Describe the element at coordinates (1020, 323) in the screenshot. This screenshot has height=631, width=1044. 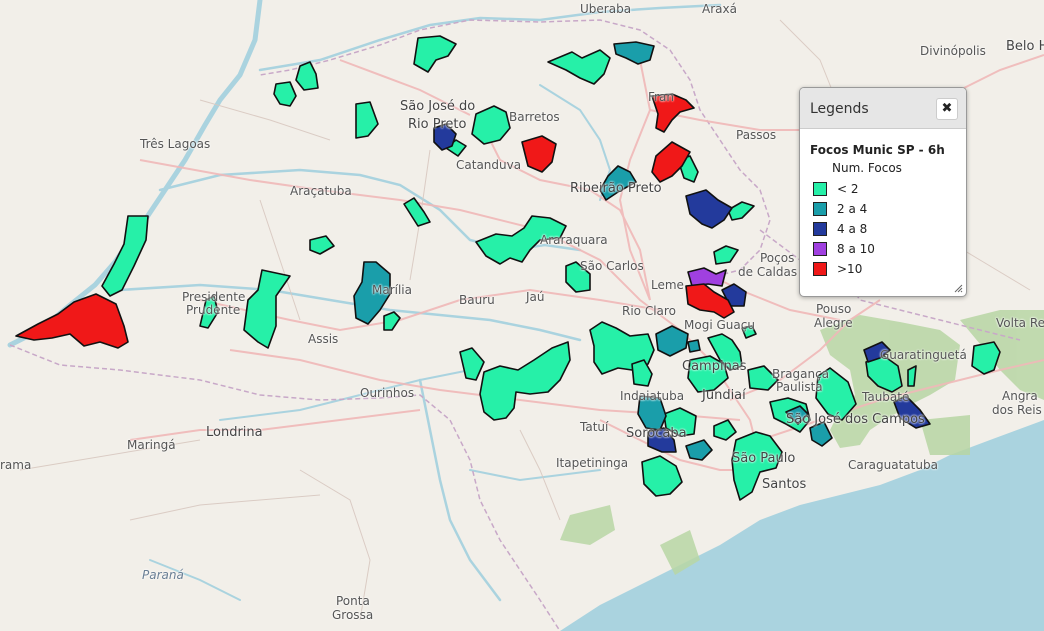
I see `map-label-volta: Volta Re` at that location.